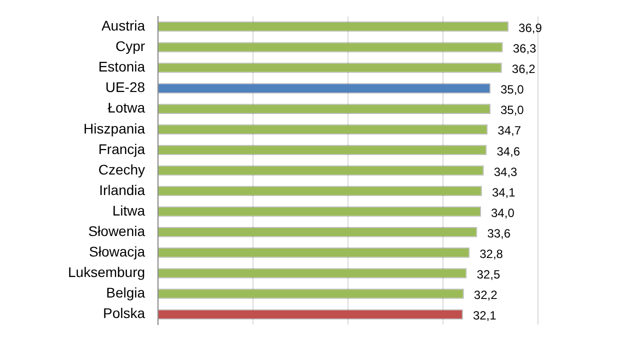 Image resolution: width=618 pixels, height=347 pixels. What do you see at coordinates (488, 275) in the screenshot?
I see `data-label: 32,5` at bounding box center [488, 275].